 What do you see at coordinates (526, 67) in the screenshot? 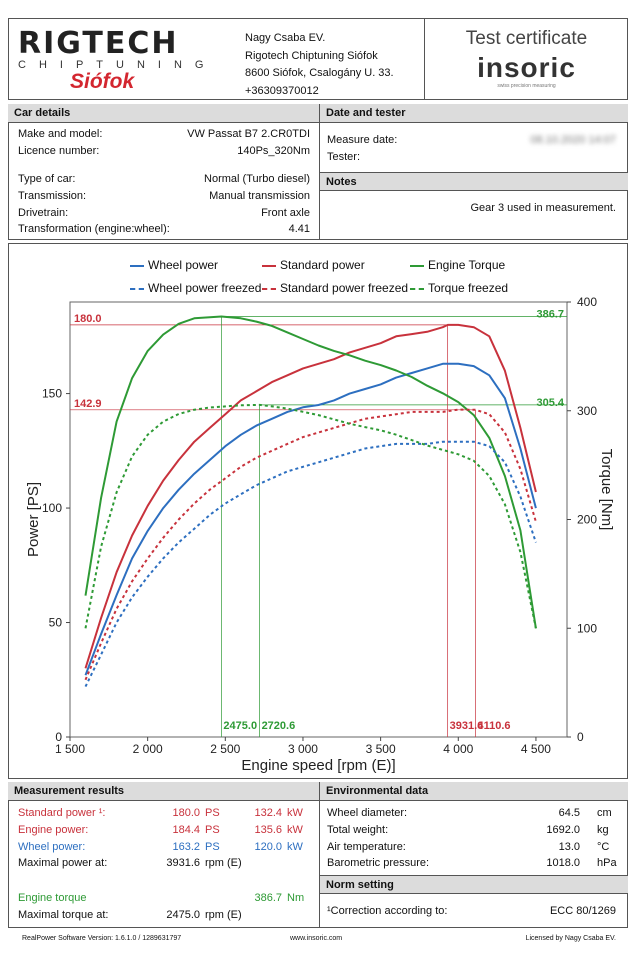
I see `brand-name: insoric` at bounding box center [526, 67].